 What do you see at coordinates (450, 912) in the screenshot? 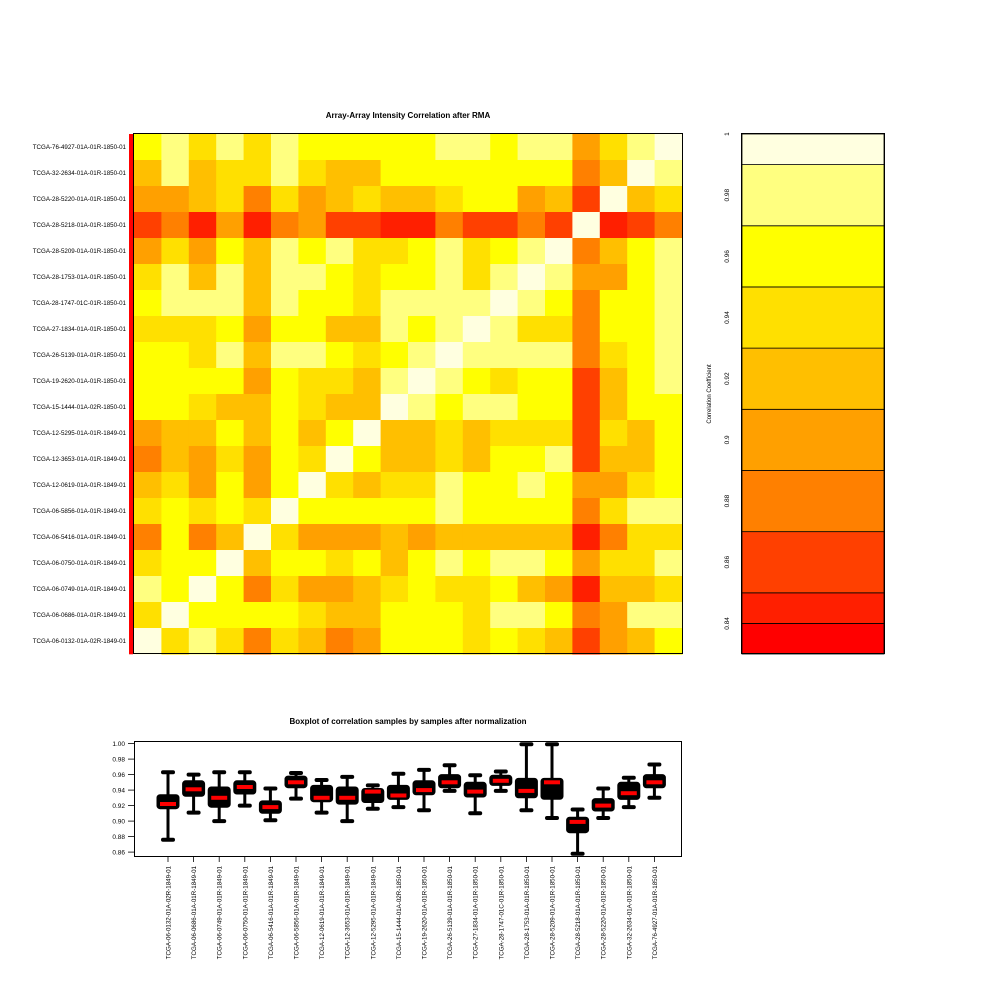
I see `x-tick-label: TCGA-26-5139-01A-01R-1850-01` at bounding box center [450, 912].